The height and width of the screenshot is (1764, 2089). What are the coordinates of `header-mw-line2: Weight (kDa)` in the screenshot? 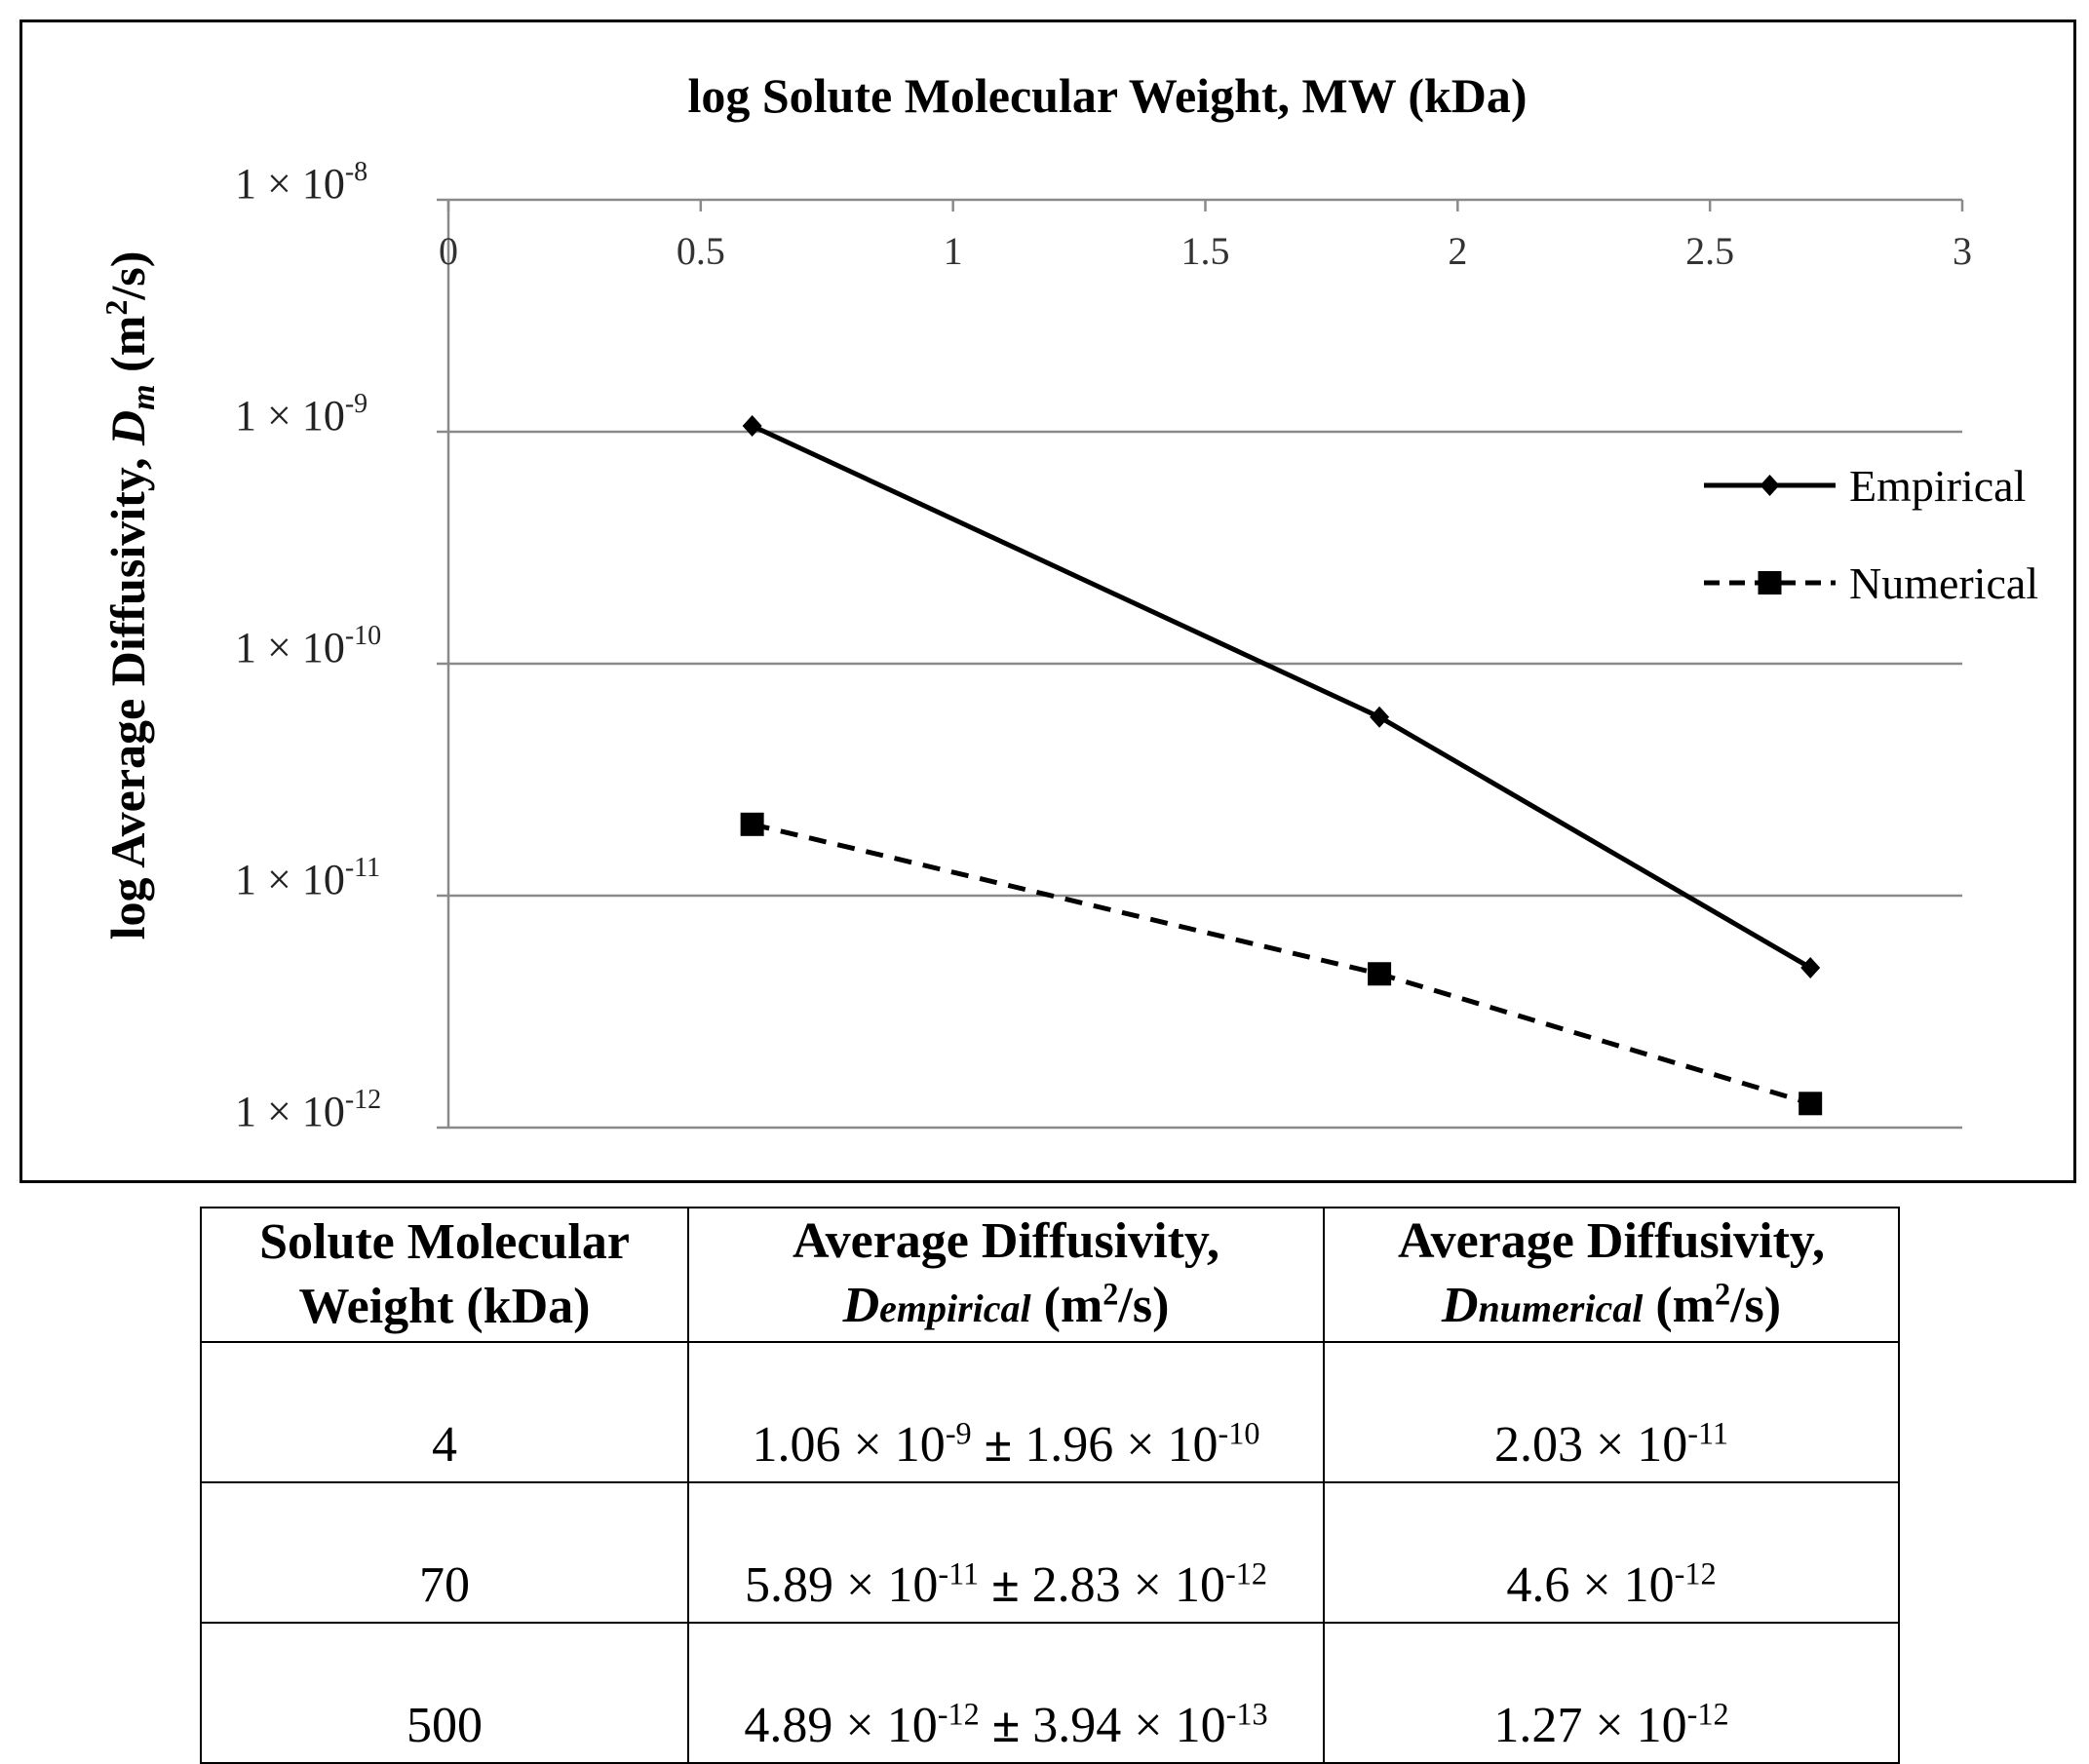 It's located at (445, 1307).